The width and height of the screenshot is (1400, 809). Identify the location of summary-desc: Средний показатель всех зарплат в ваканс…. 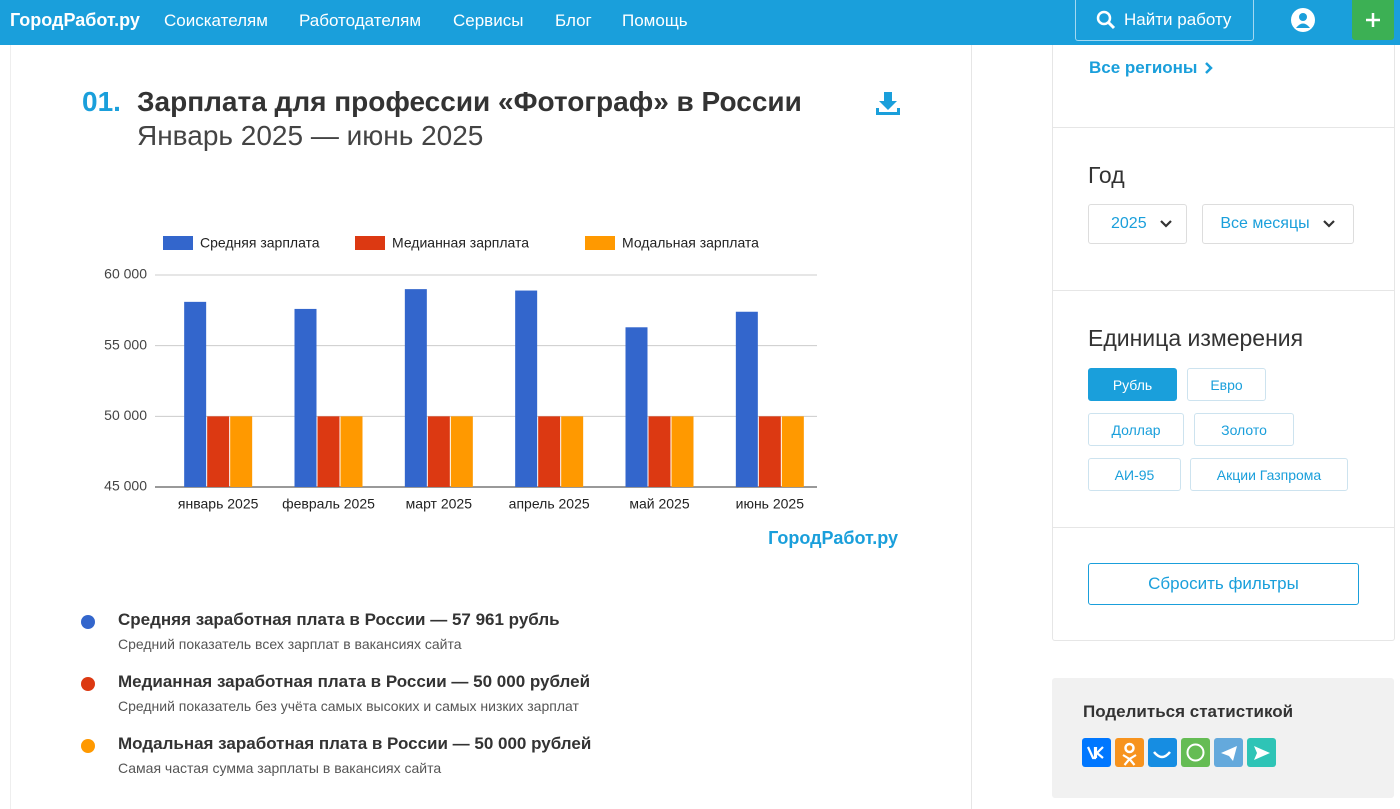
(290, 644).